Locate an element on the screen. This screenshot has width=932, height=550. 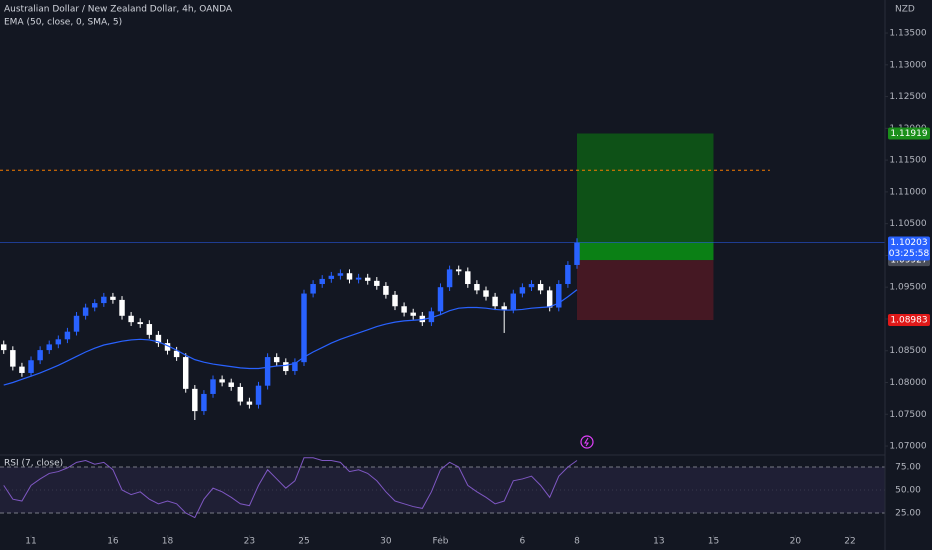
countdown-label: 03:25:58 is located at coordinates (909, 254).